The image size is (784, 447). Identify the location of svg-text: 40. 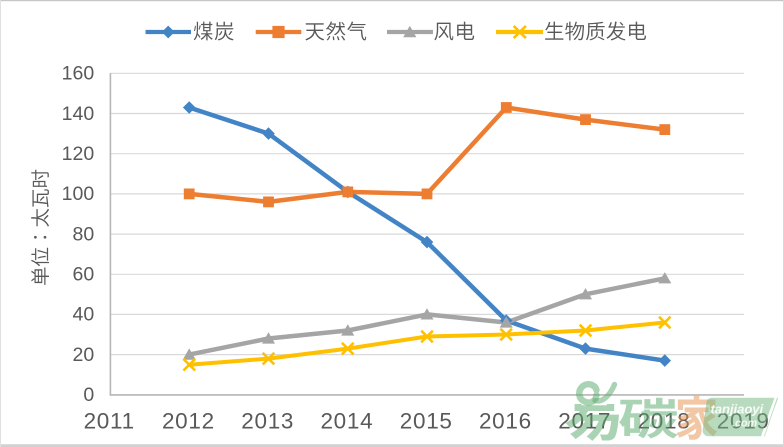
(83, 315).